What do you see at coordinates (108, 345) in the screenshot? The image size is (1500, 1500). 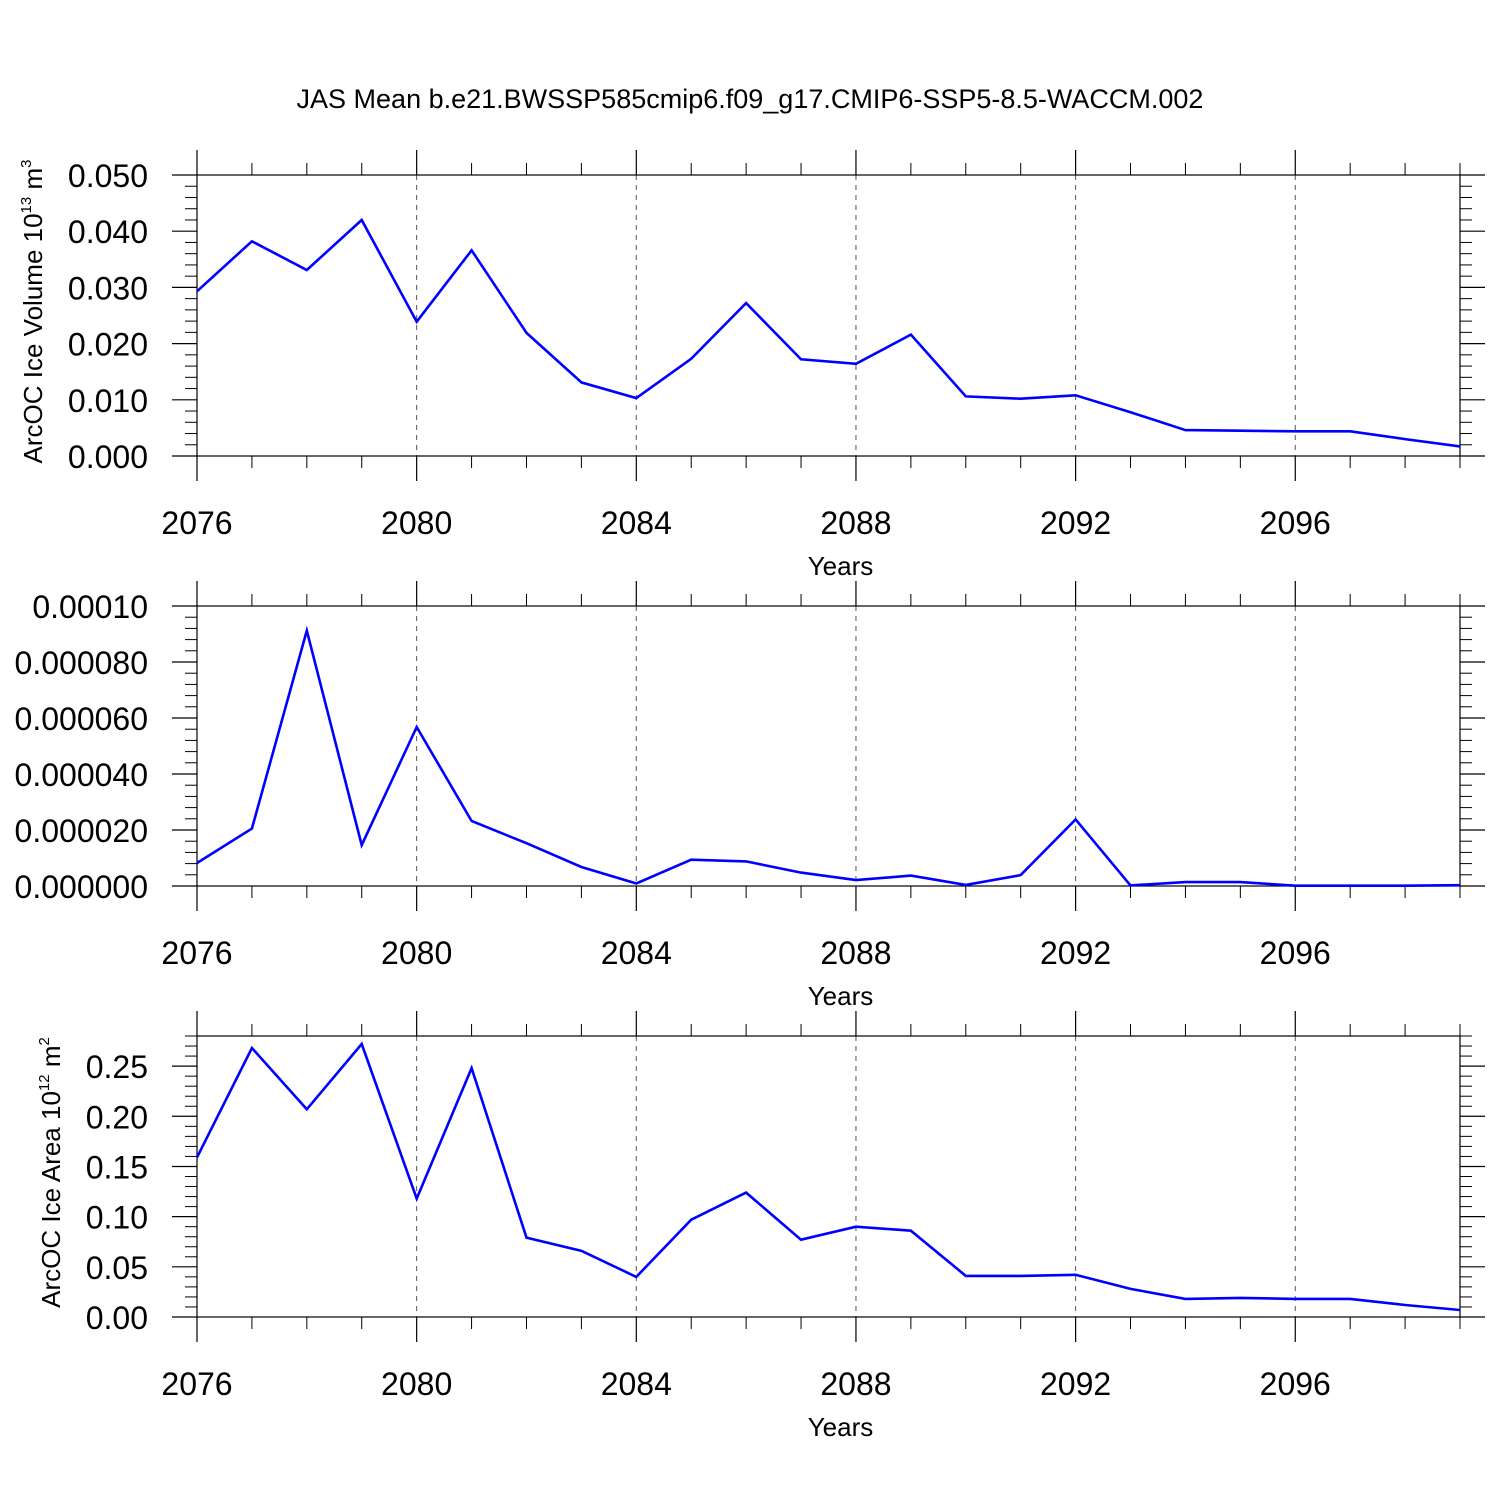 I see `y-tick-label: 0.020` at bounding box center [108, 345].